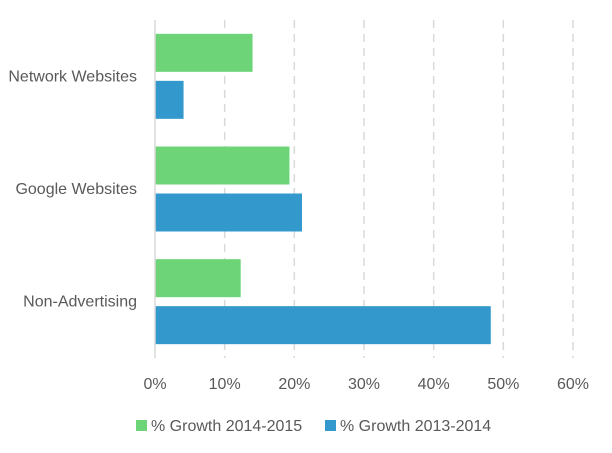 Image resolution: width=612 pixels, height=453 pixels. What do you see at coordinates (364, 384) in the screenshot?
I see `x-tick-label: 30%` at bounding box center [364, 384].